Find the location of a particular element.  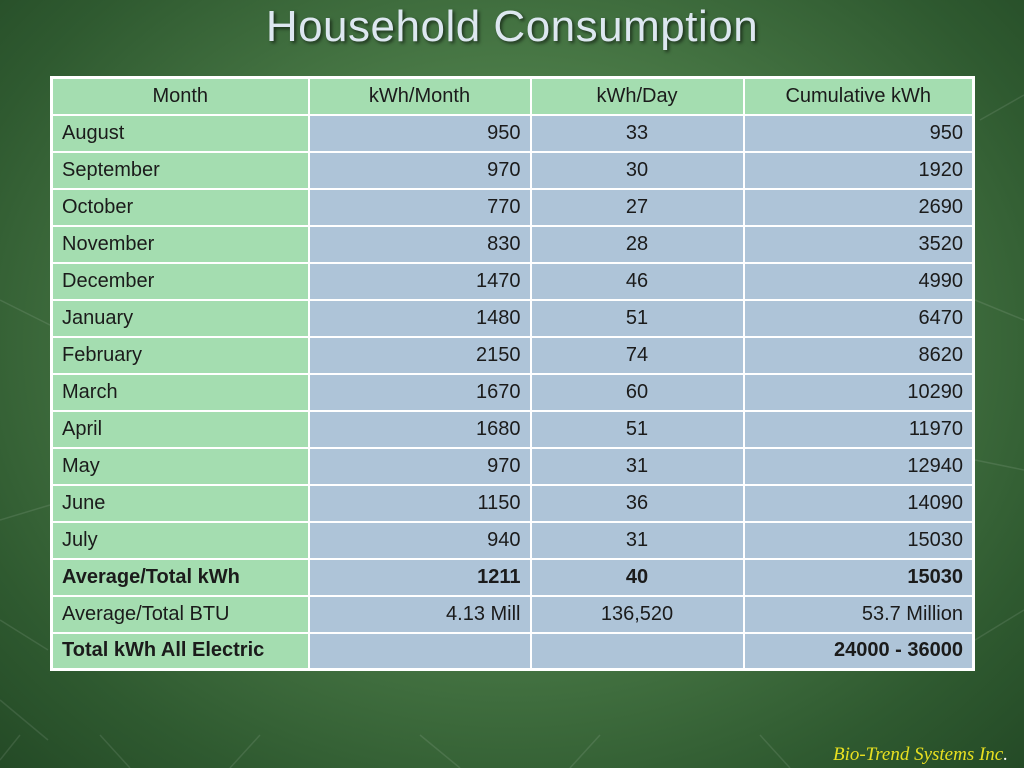

cell-kwh-month is located at coordinates (419, 651).